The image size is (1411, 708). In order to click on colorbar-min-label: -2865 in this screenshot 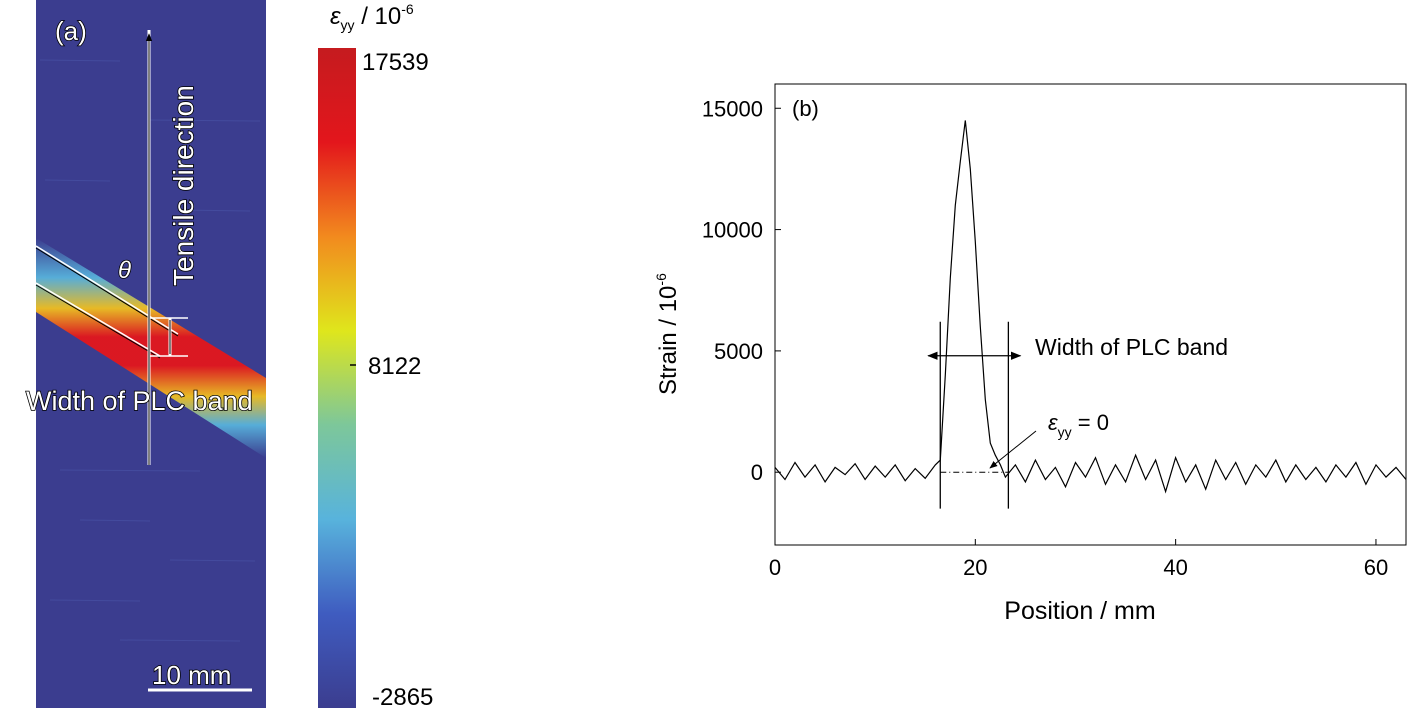, I will do `click(402, 696)`.